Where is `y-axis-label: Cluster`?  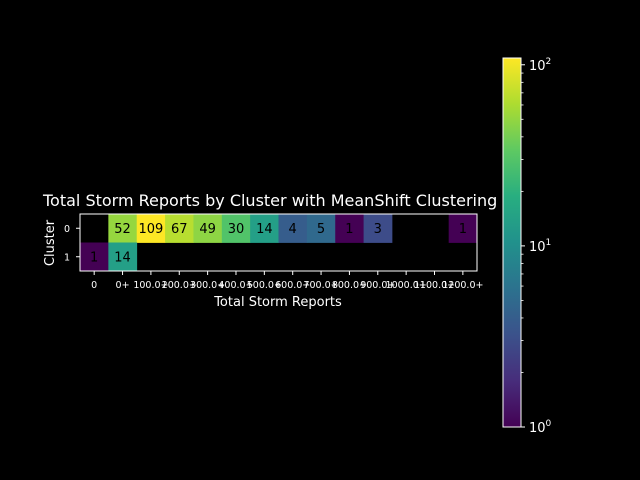
y-axis-label: Cluster is located at coordinates (50, 242).